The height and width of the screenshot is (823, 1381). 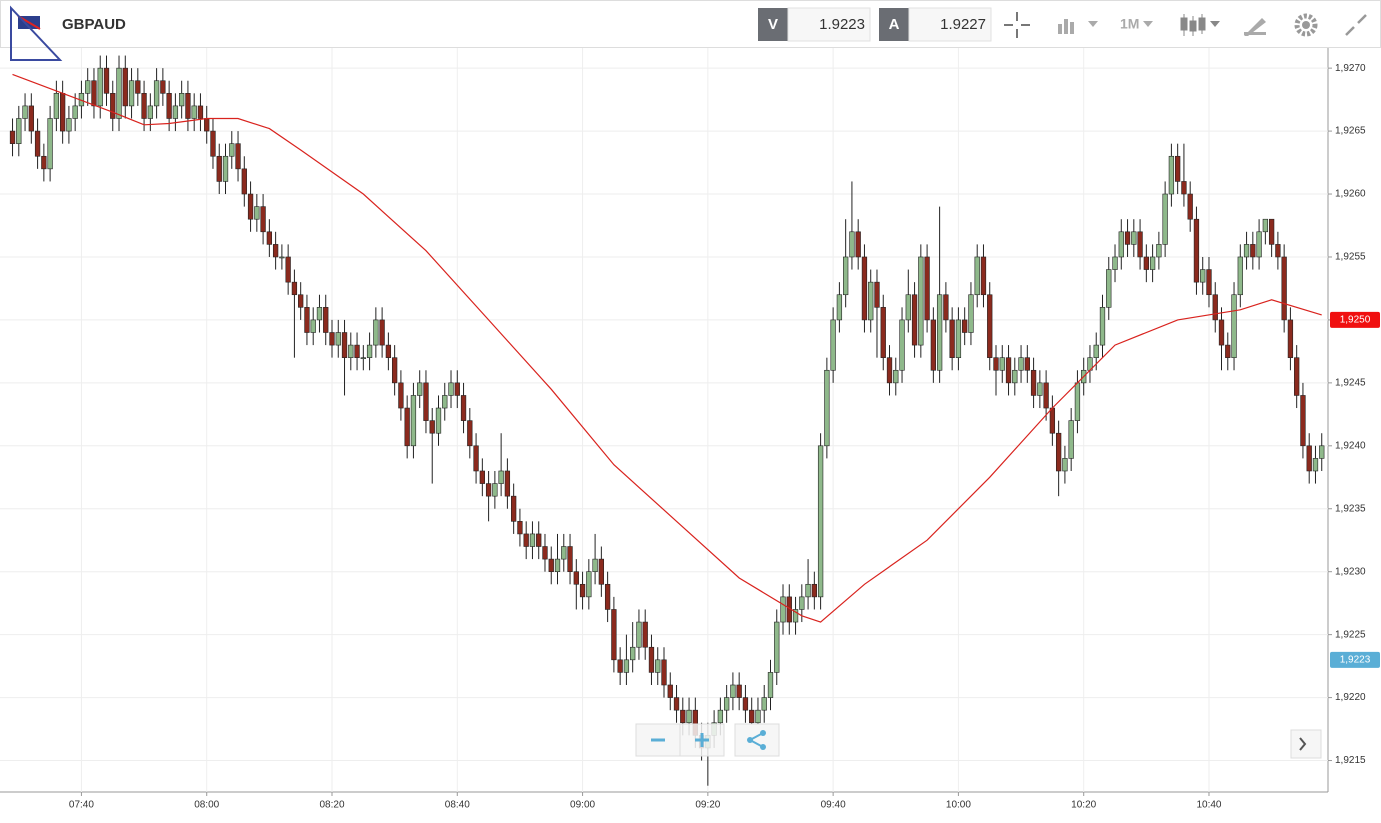 I want to click on y-tick-label: 1,9235, so click(x=1350, y=508).